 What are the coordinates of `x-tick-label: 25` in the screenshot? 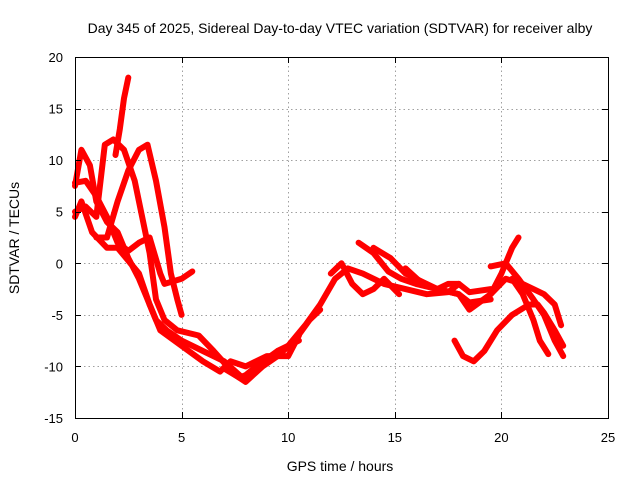 It's located at (608, 437).